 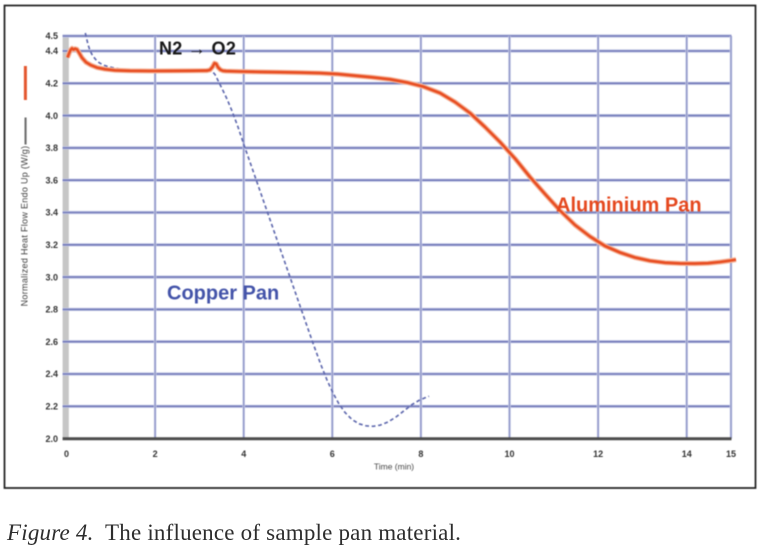 What do you see at coordinates (394, 467) in the screenshot?
I see `svg-text: Time (min)` at bounding box center [394, 467].